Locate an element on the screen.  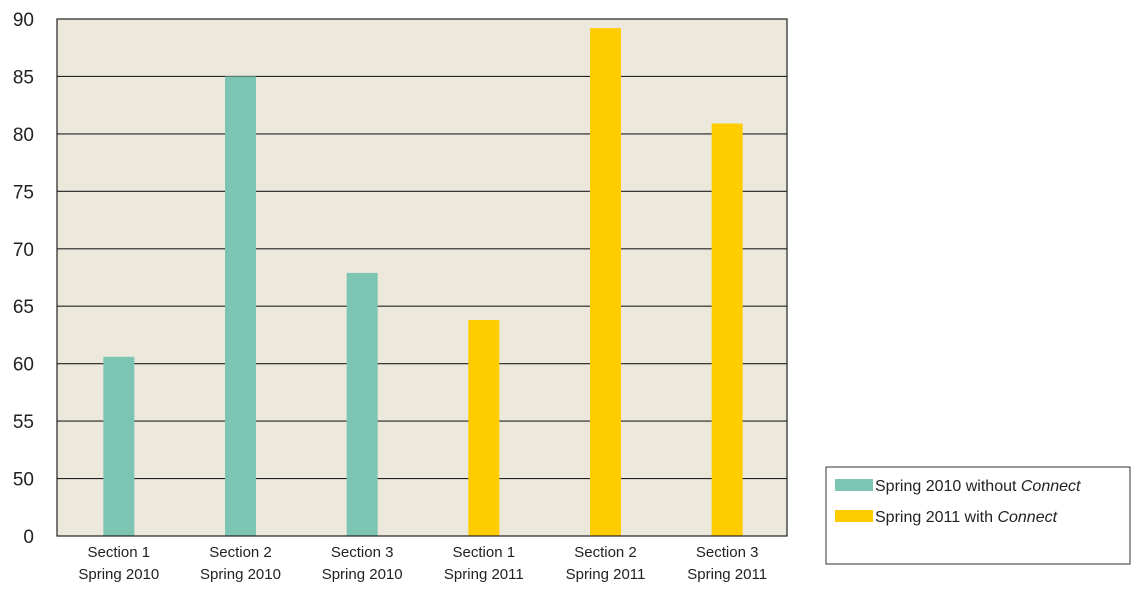
y-tick-label: 90 is located at coordinates (23, 20).